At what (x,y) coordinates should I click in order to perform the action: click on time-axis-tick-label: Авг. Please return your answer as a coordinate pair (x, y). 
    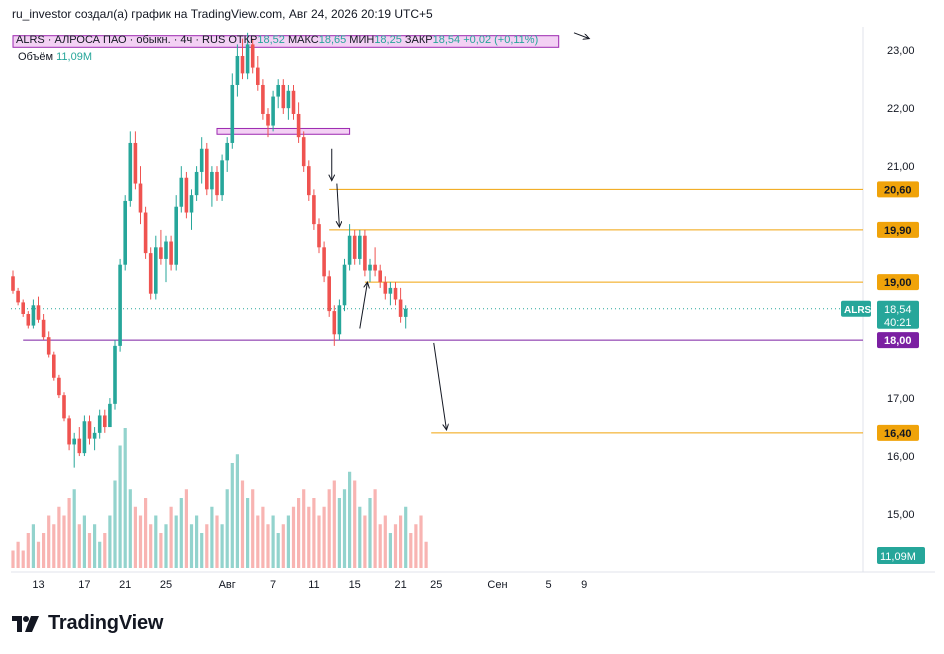
    Looking at the image, I should click on (227, 585).